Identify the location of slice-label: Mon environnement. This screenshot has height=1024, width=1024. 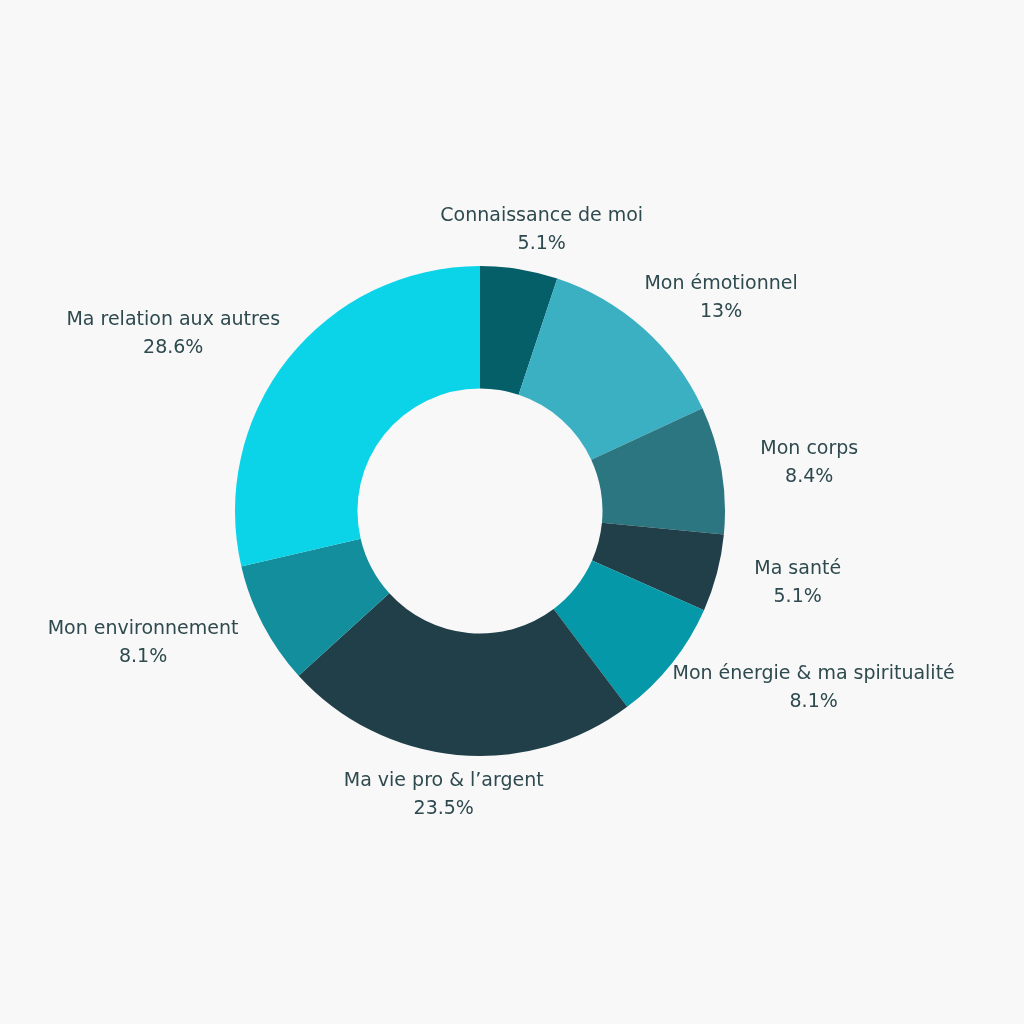
(143, 627).